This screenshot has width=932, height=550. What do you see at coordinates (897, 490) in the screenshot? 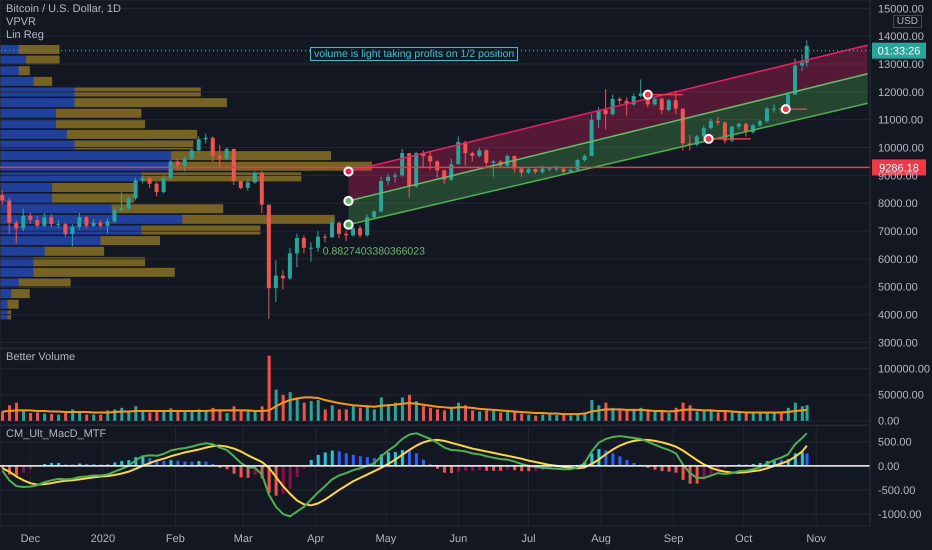
I see `y-tick-label: -500.00` at bounding box center [897, 490].